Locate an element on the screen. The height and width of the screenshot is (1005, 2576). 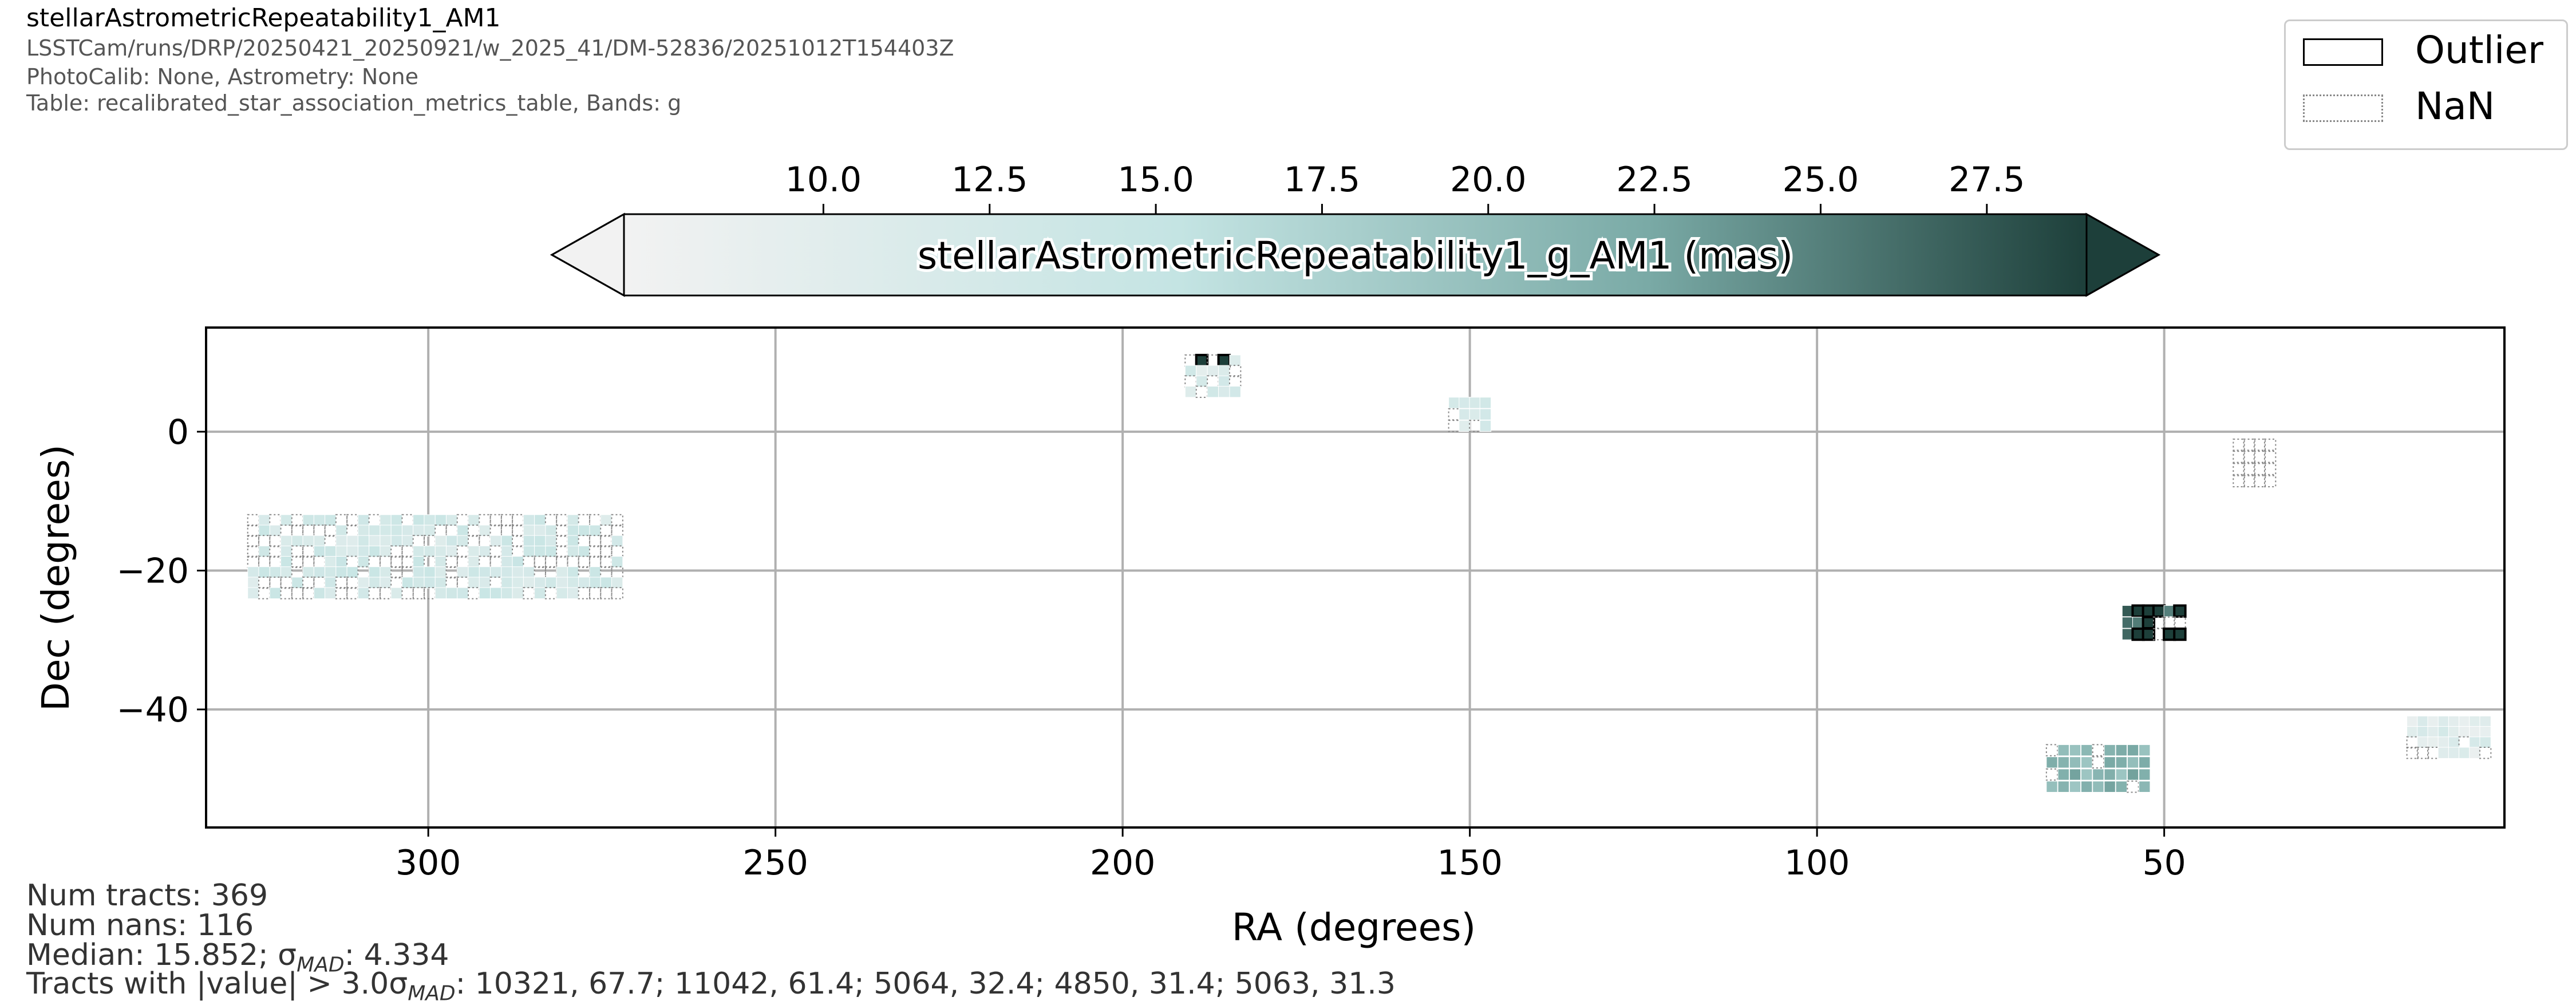
stat-median-sub: MAD is located at coordinates (321, 965).